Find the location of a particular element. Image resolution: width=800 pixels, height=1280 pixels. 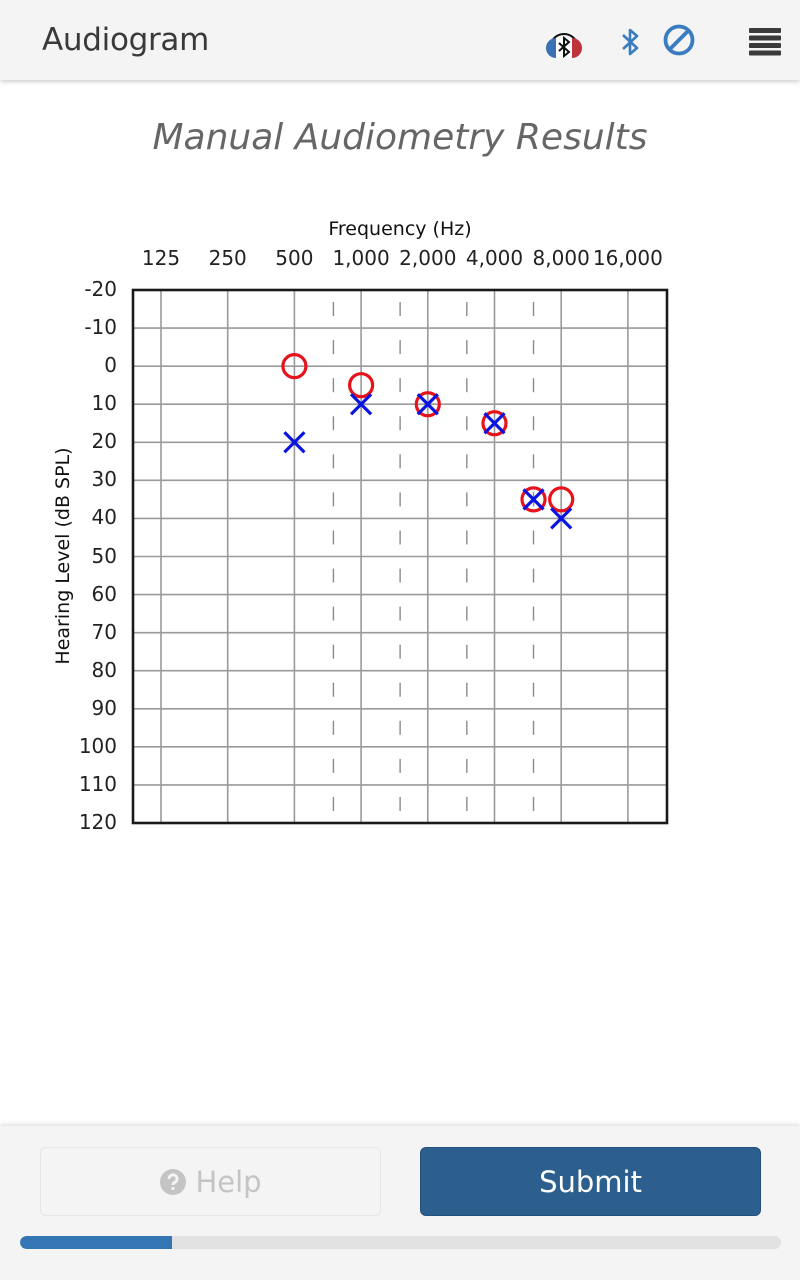

submit-label: Submit is located at coordinates (590, 1181).